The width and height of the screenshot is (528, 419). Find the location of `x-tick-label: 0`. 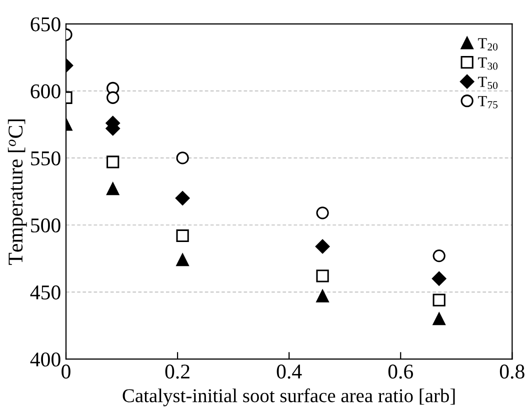

x-tick-label: 0 is located at coordinates (66, 371).